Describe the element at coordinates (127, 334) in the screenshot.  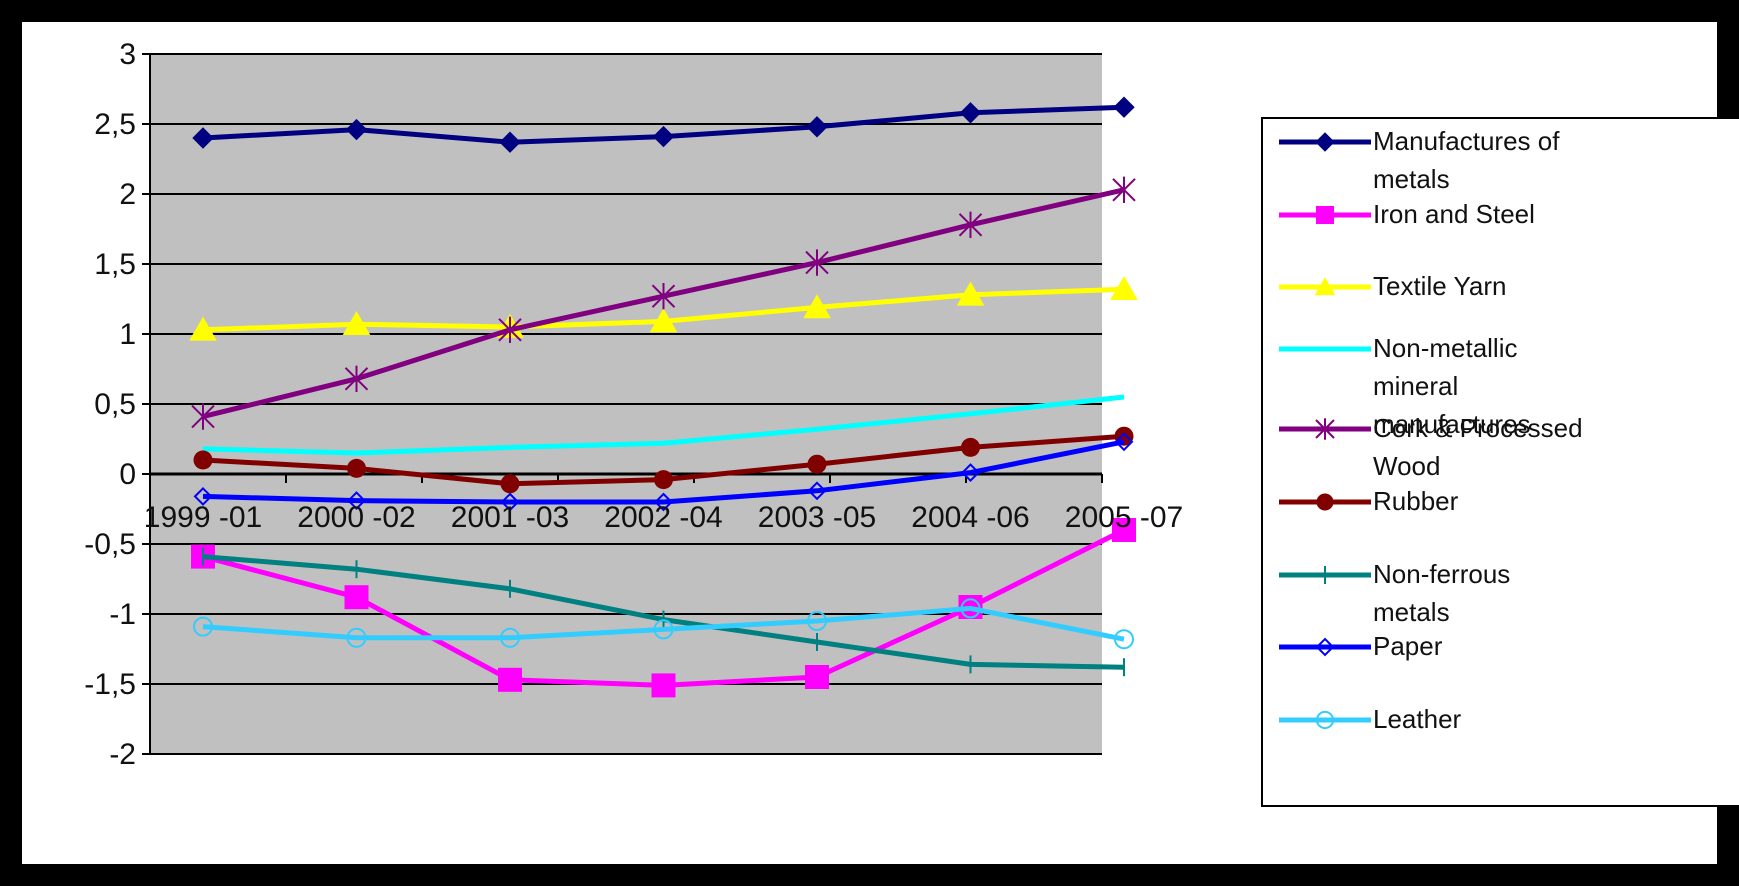
I see `y-tick-label: 1` at that location.